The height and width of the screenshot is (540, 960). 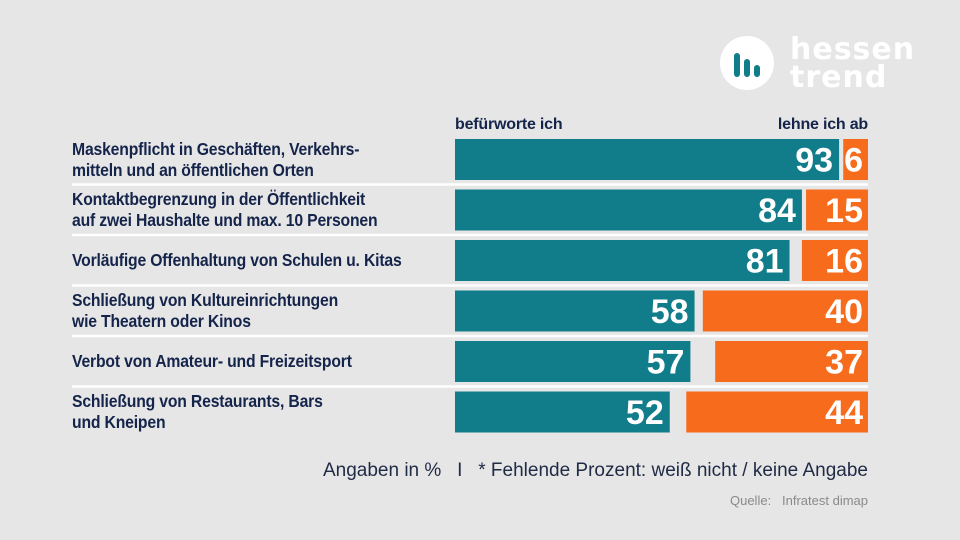 What do you see at coordinates (822, 124) in the screenshot?
I see `legend-reject: lehne ich ab` at bounding box center [822, 124].